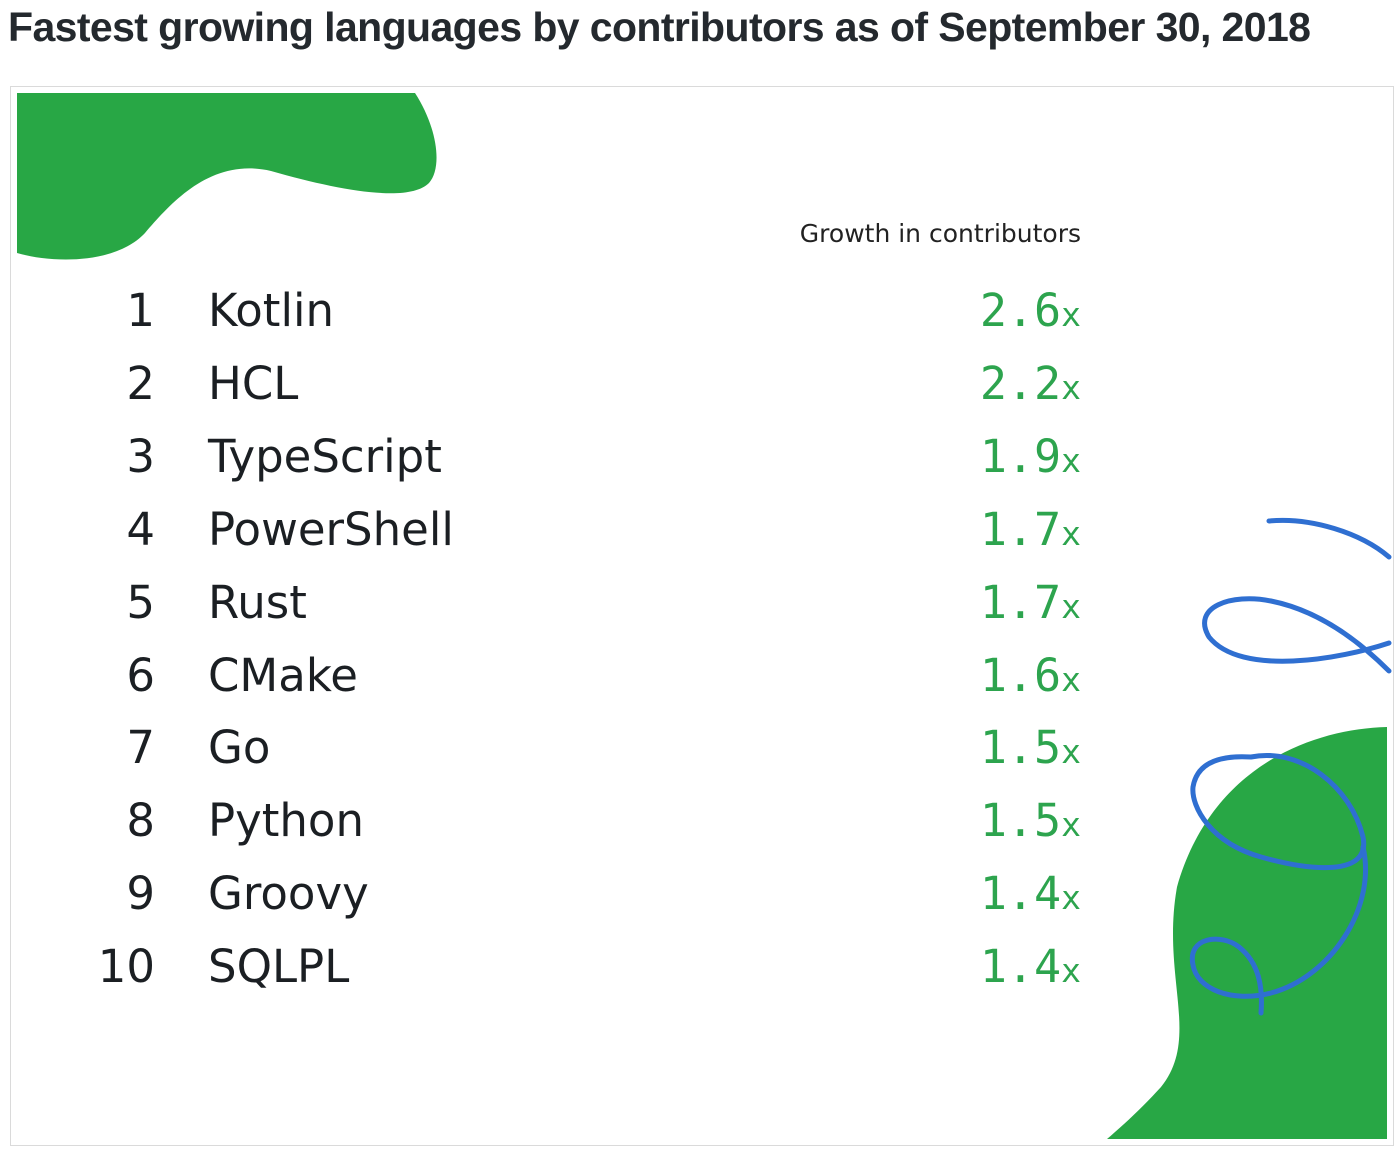  What do you see at coordinates (961, 313) in the screenshot?
I see `growth-value: 2.6x` at bounding box center [961, 313].